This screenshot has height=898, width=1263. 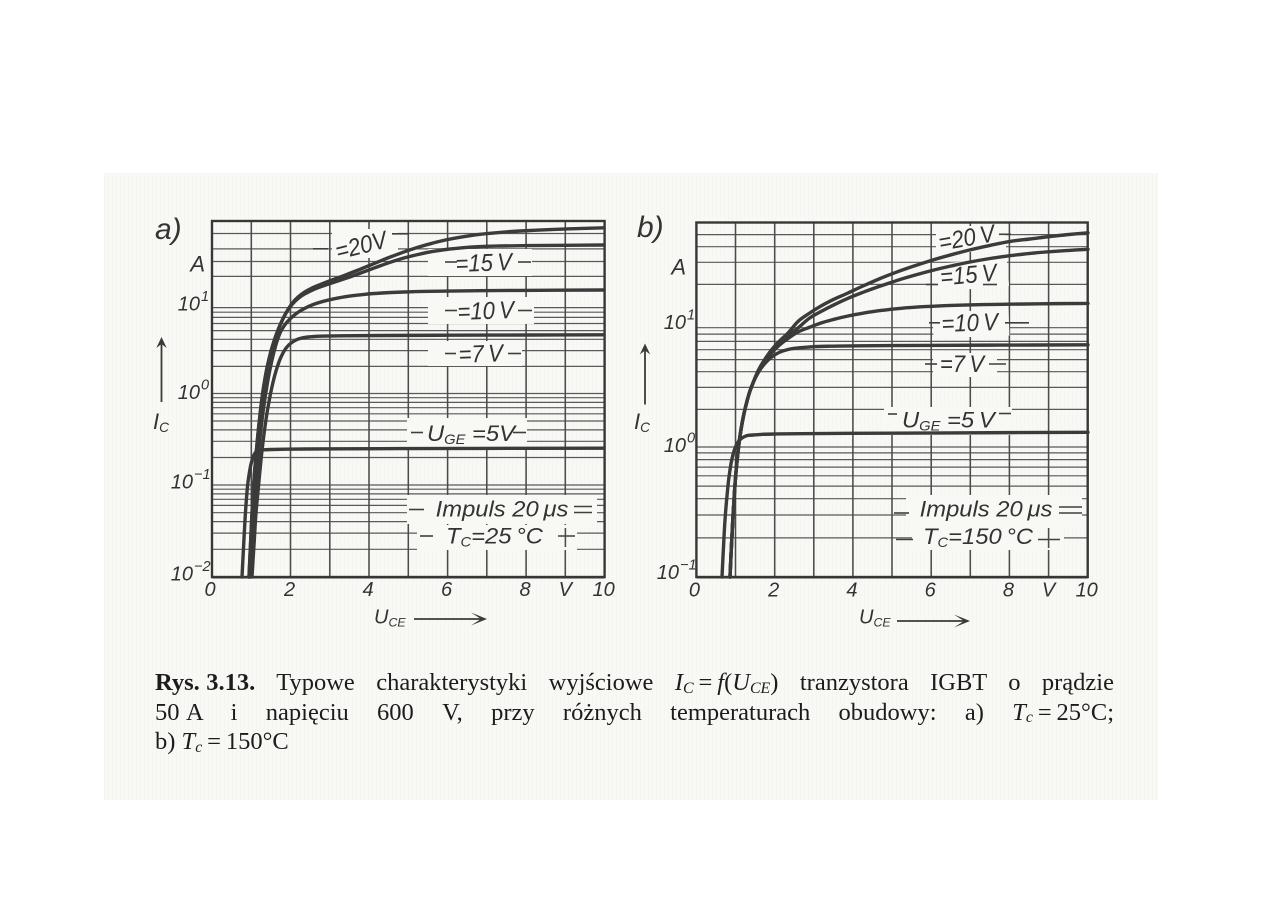 I want to click on svg-text: UGE =5V, so click(x=472, y=434).